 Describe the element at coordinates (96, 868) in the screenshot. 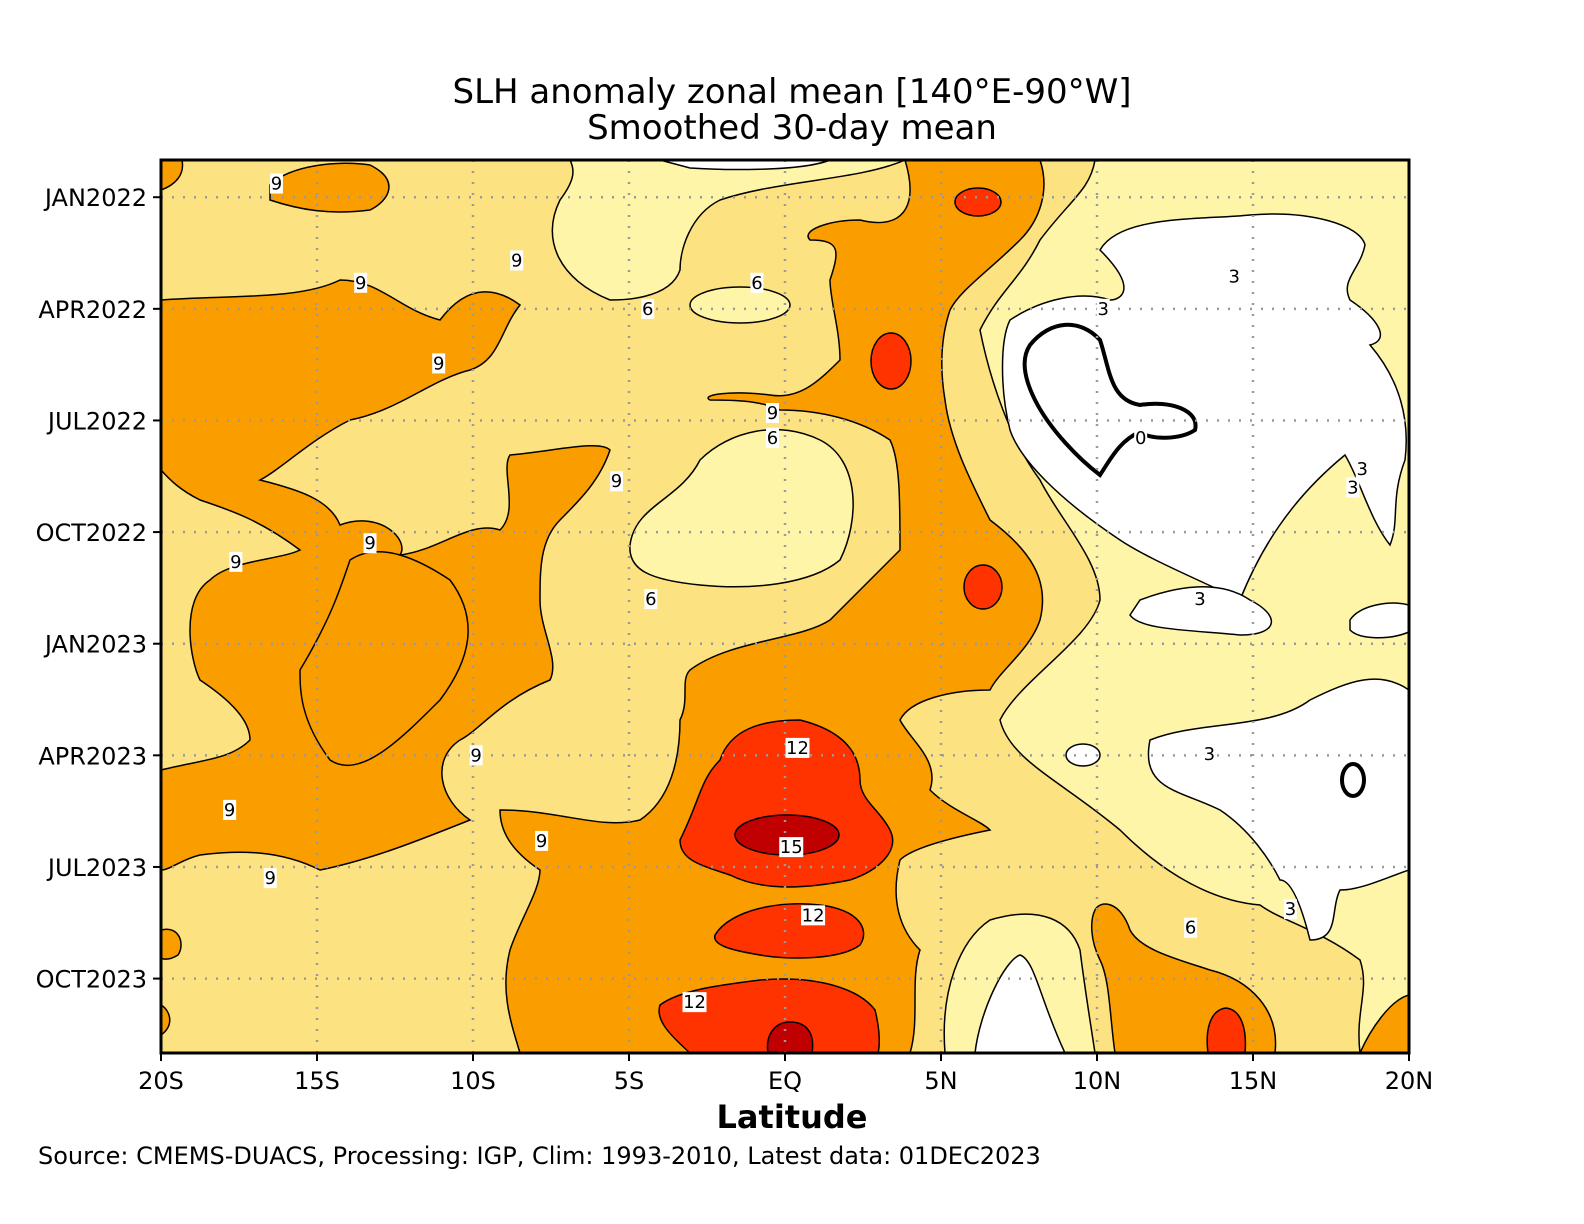

I see `y-tick-label: JUL2023` at that location.